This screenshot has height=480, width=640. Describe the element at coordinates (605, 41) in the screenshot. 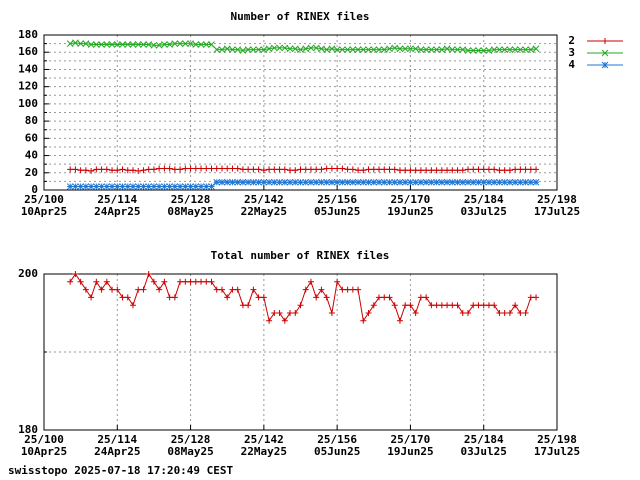

I see `legend-marker` at that location.